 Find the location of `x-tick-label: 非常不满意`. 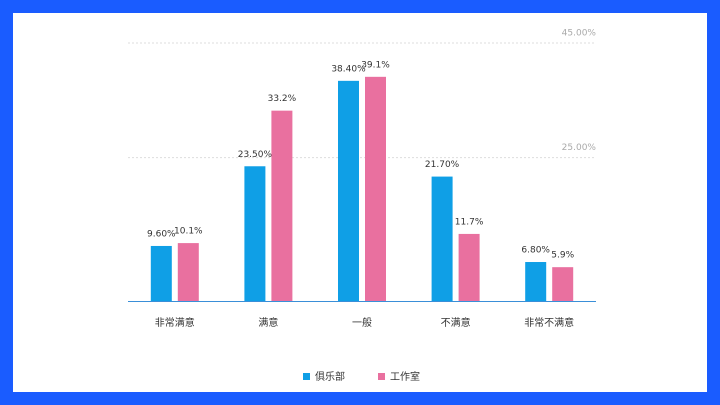

x-tick-label: 非常不满意 is located at coordinates (549, 322).